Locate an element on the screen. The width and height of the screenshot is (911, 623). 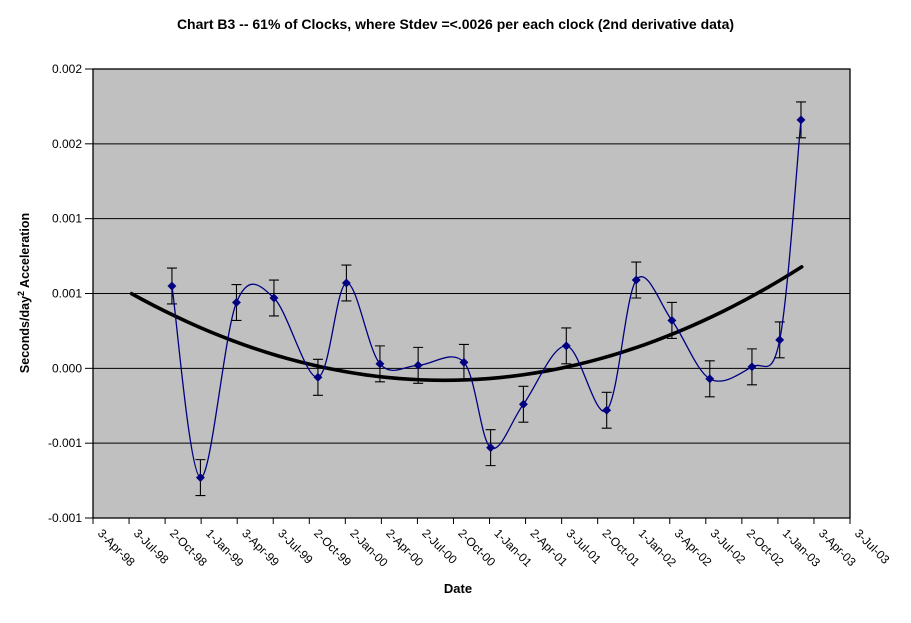
x-tick-label: 2-Oct-02 is located at coordinates (765, 547).